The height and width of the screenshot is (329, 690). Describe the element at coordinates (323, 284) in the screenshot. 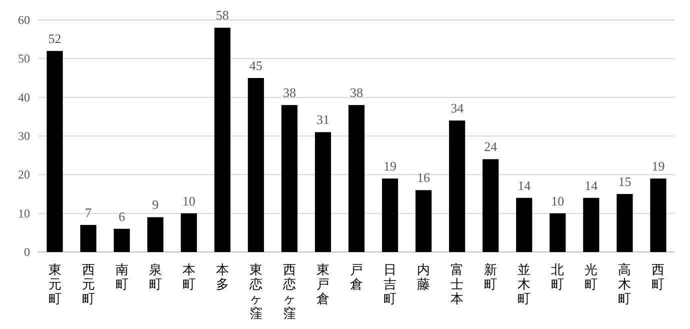

I see `x-tick-label: 東戸倉` at that location.